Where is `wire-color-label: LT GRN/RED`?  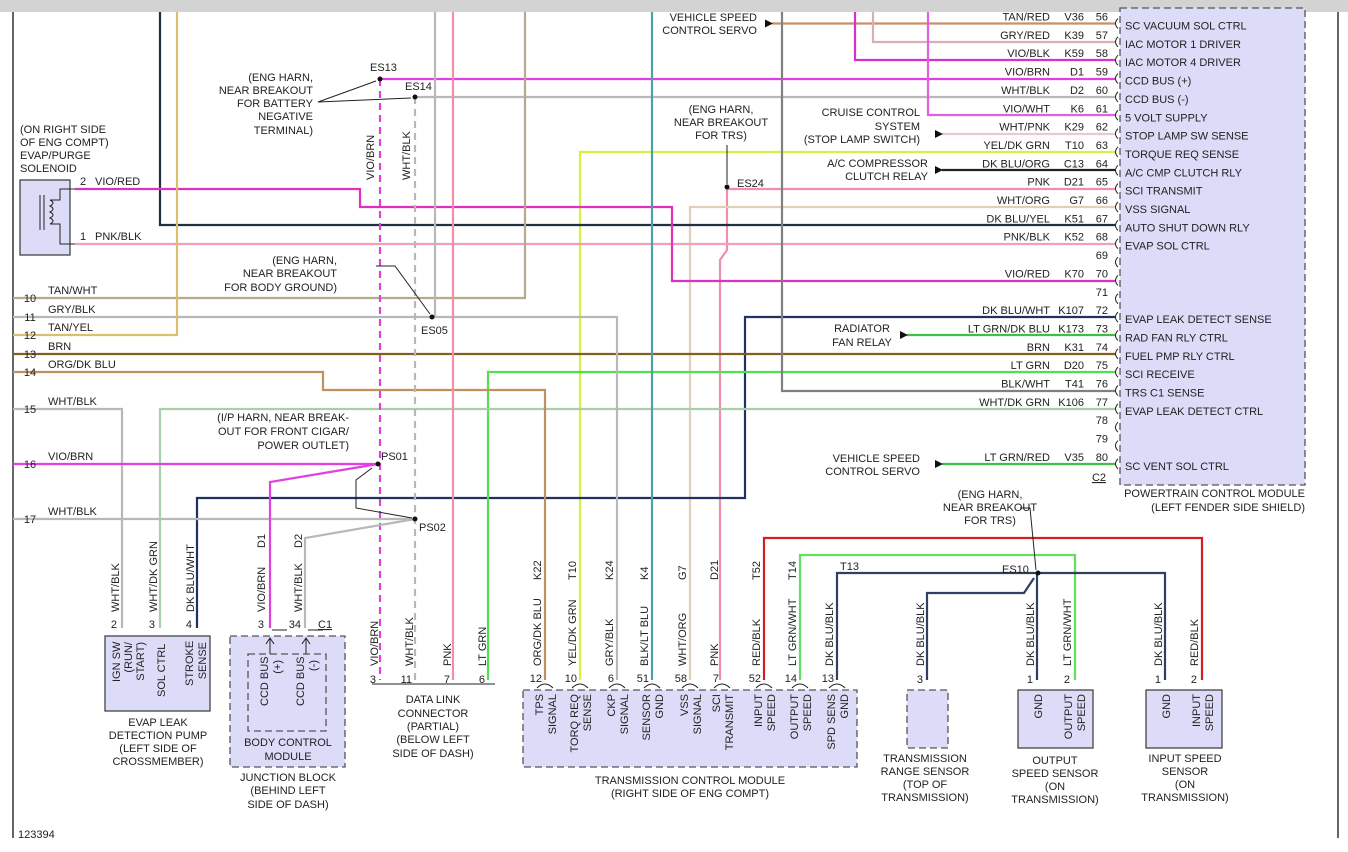 wire-color-label: LT GRN/RED is located at coordinates (1017, 458).